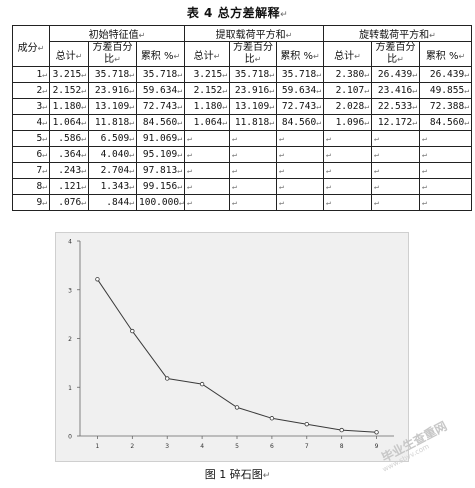 The width and height of the screenshot is (475, 488). I want to click on table-cell-text: 2.107, so click(350, 90).